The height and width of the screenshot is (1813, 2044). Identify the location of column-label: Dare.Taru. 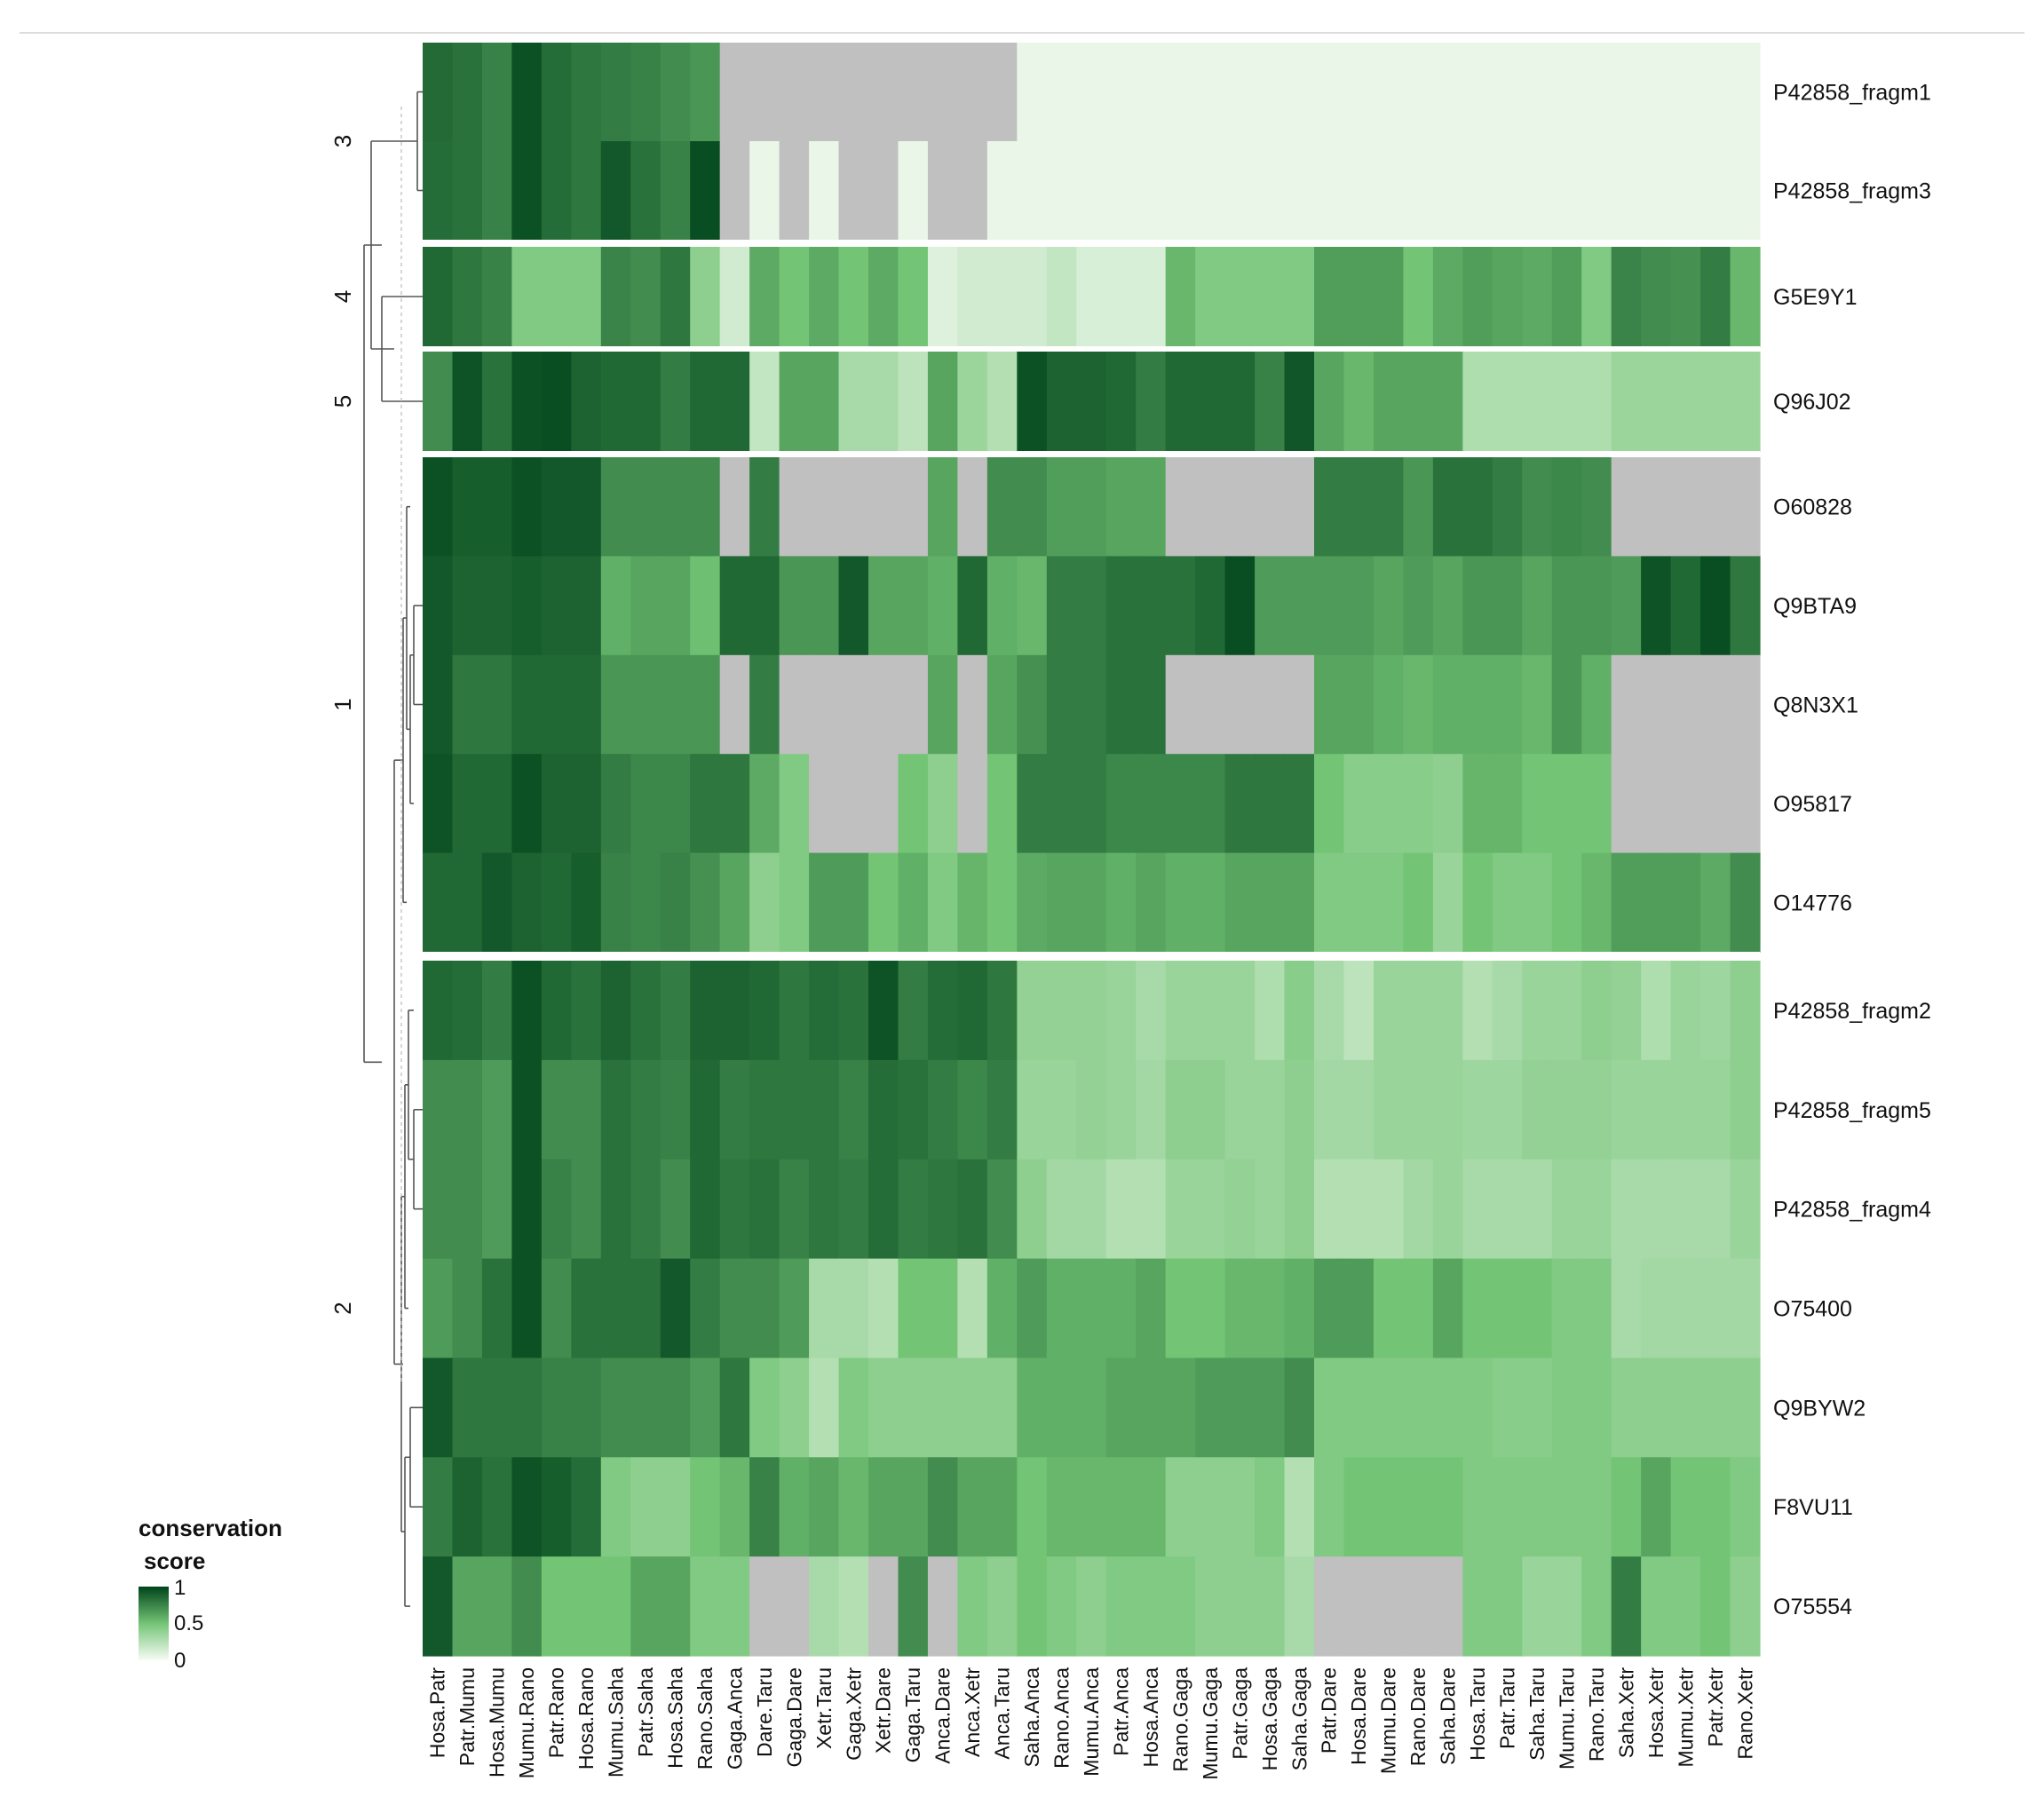
(764, 1712).